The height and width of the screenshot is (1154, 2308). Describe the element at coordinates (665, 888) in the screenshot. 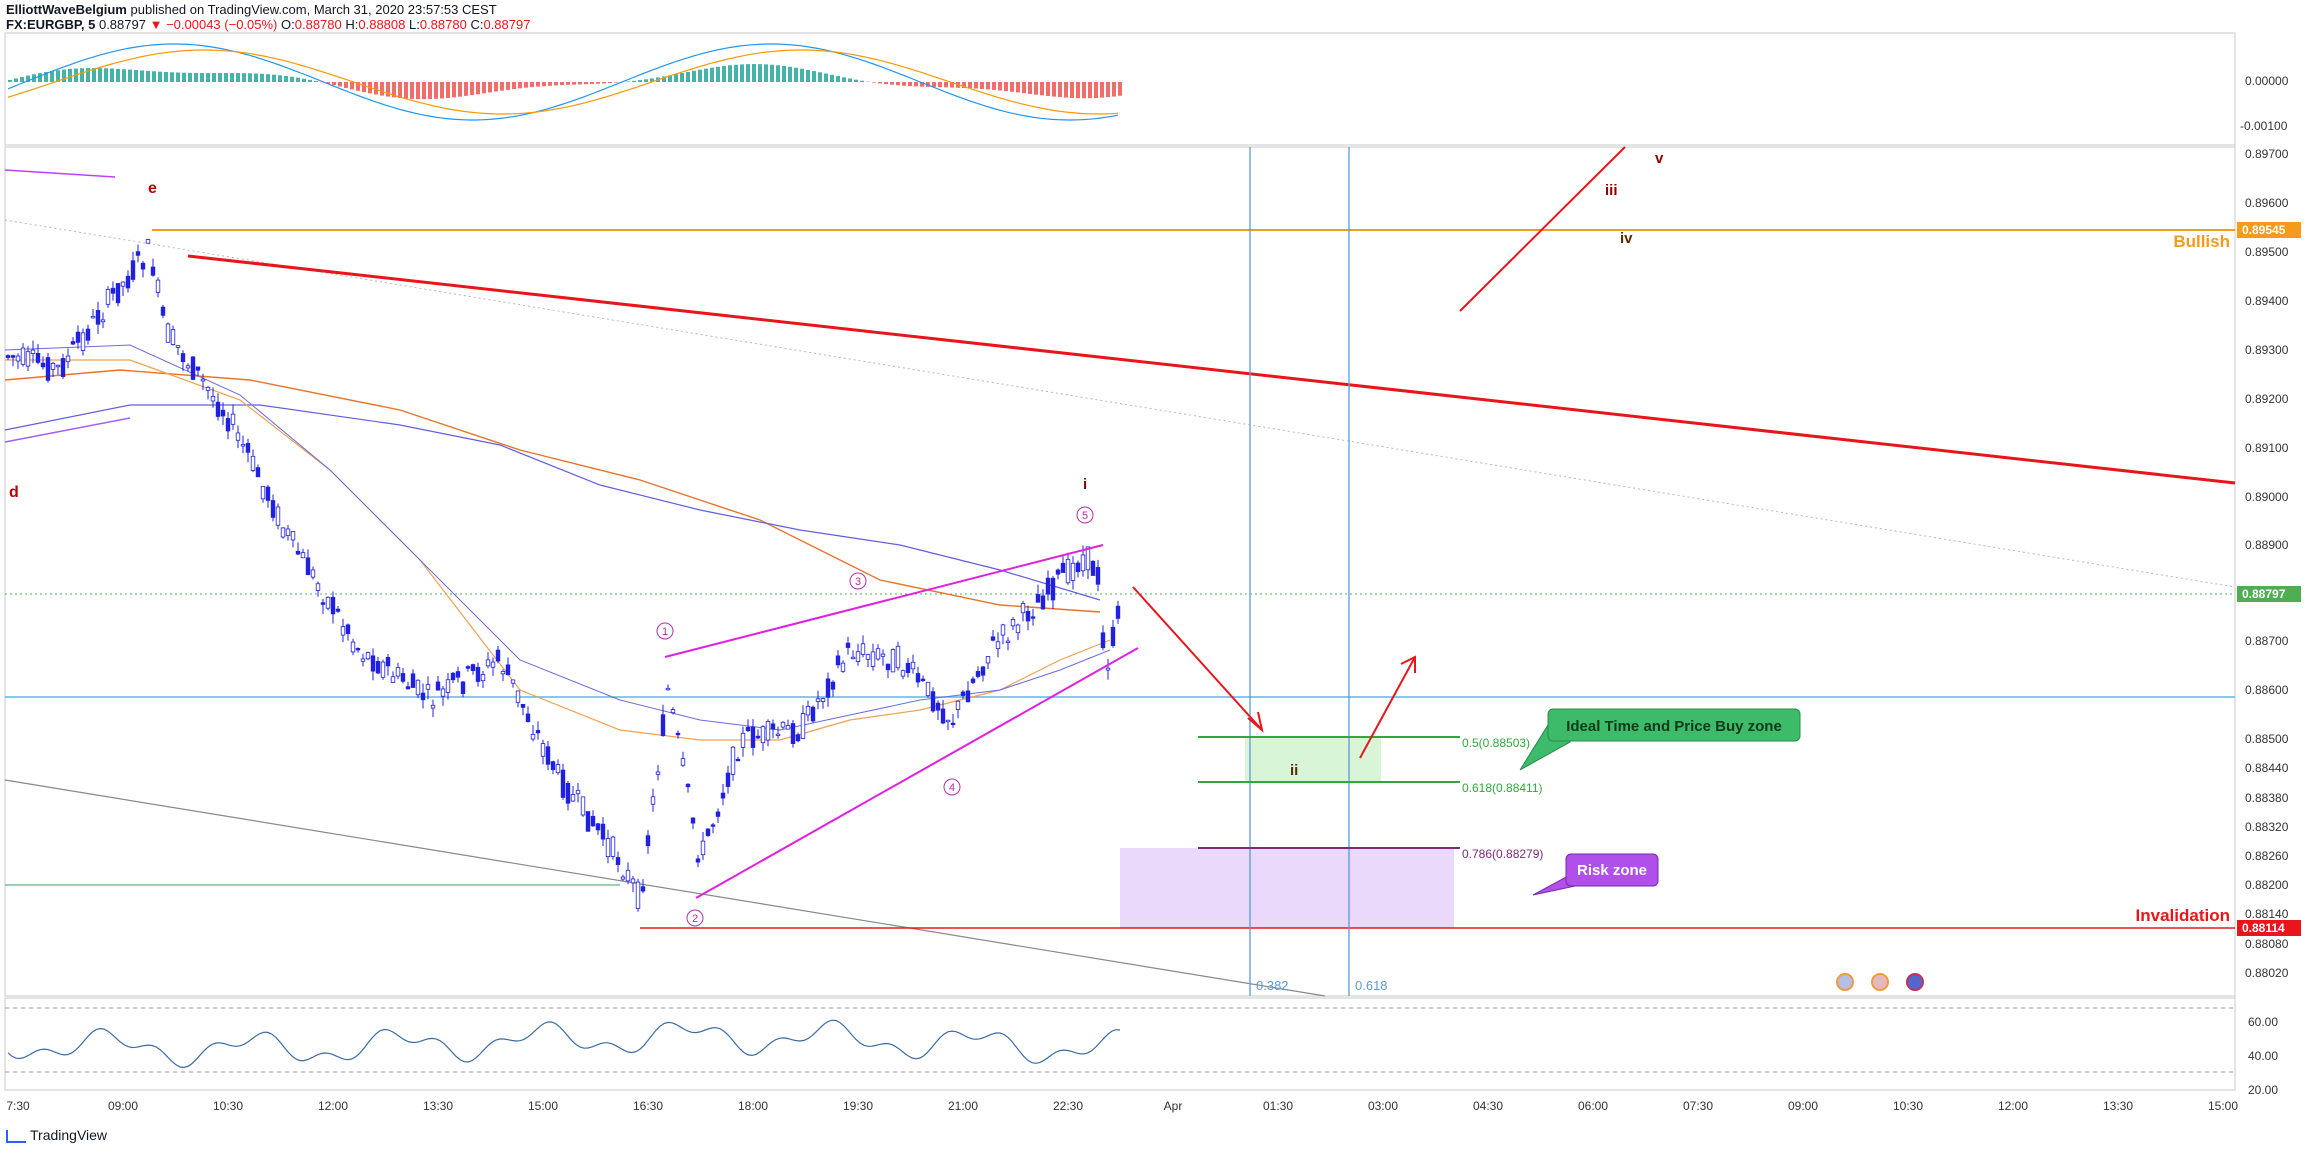

I see `grey-trendline` at that location.